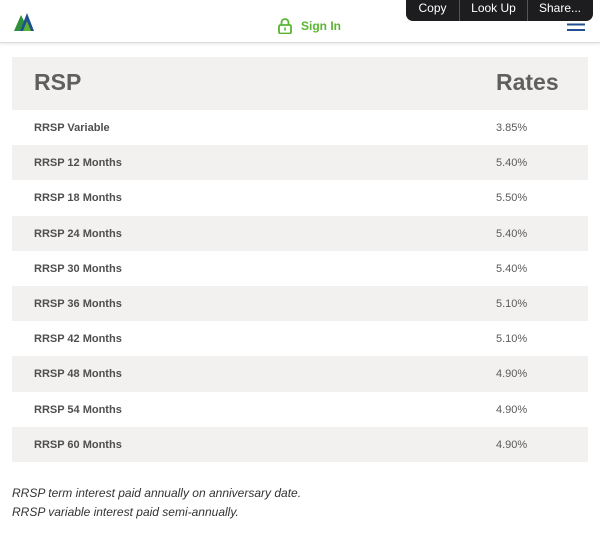 This screenshot has width=600, height=533. What do you see at coordinates (300, 374) in the screenshot?
I see `table-row: RRSP 48 Months 4.90%` at bounding box center [300, 374].